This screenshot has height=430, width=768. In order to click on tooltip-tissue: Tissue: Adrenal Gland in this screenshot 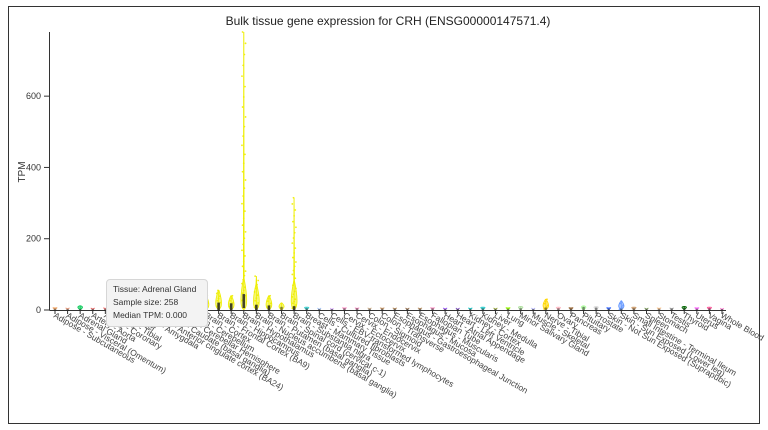, I will do `click(155, 289)`.